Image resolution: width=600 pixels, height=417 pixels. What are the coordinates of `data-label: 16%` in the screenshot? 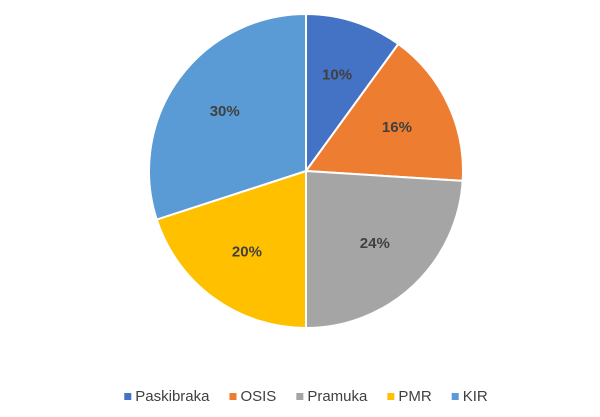 It's located at (397, 127).